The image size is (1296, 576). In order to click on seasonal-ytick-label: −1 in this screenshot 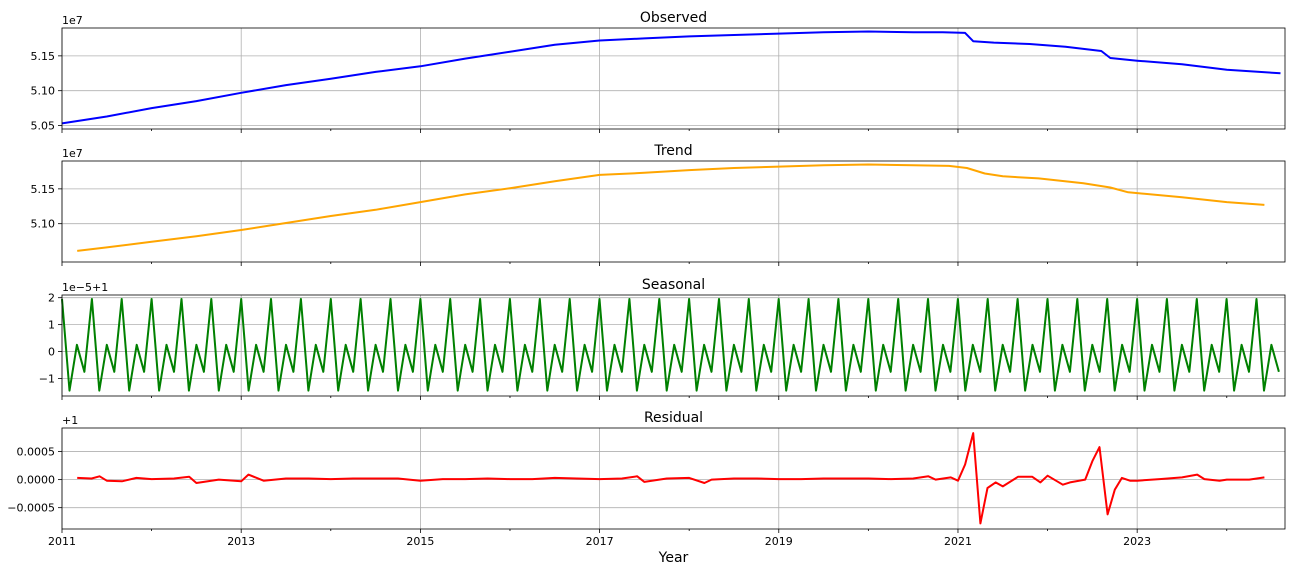, I will do `click(47, 378)`.